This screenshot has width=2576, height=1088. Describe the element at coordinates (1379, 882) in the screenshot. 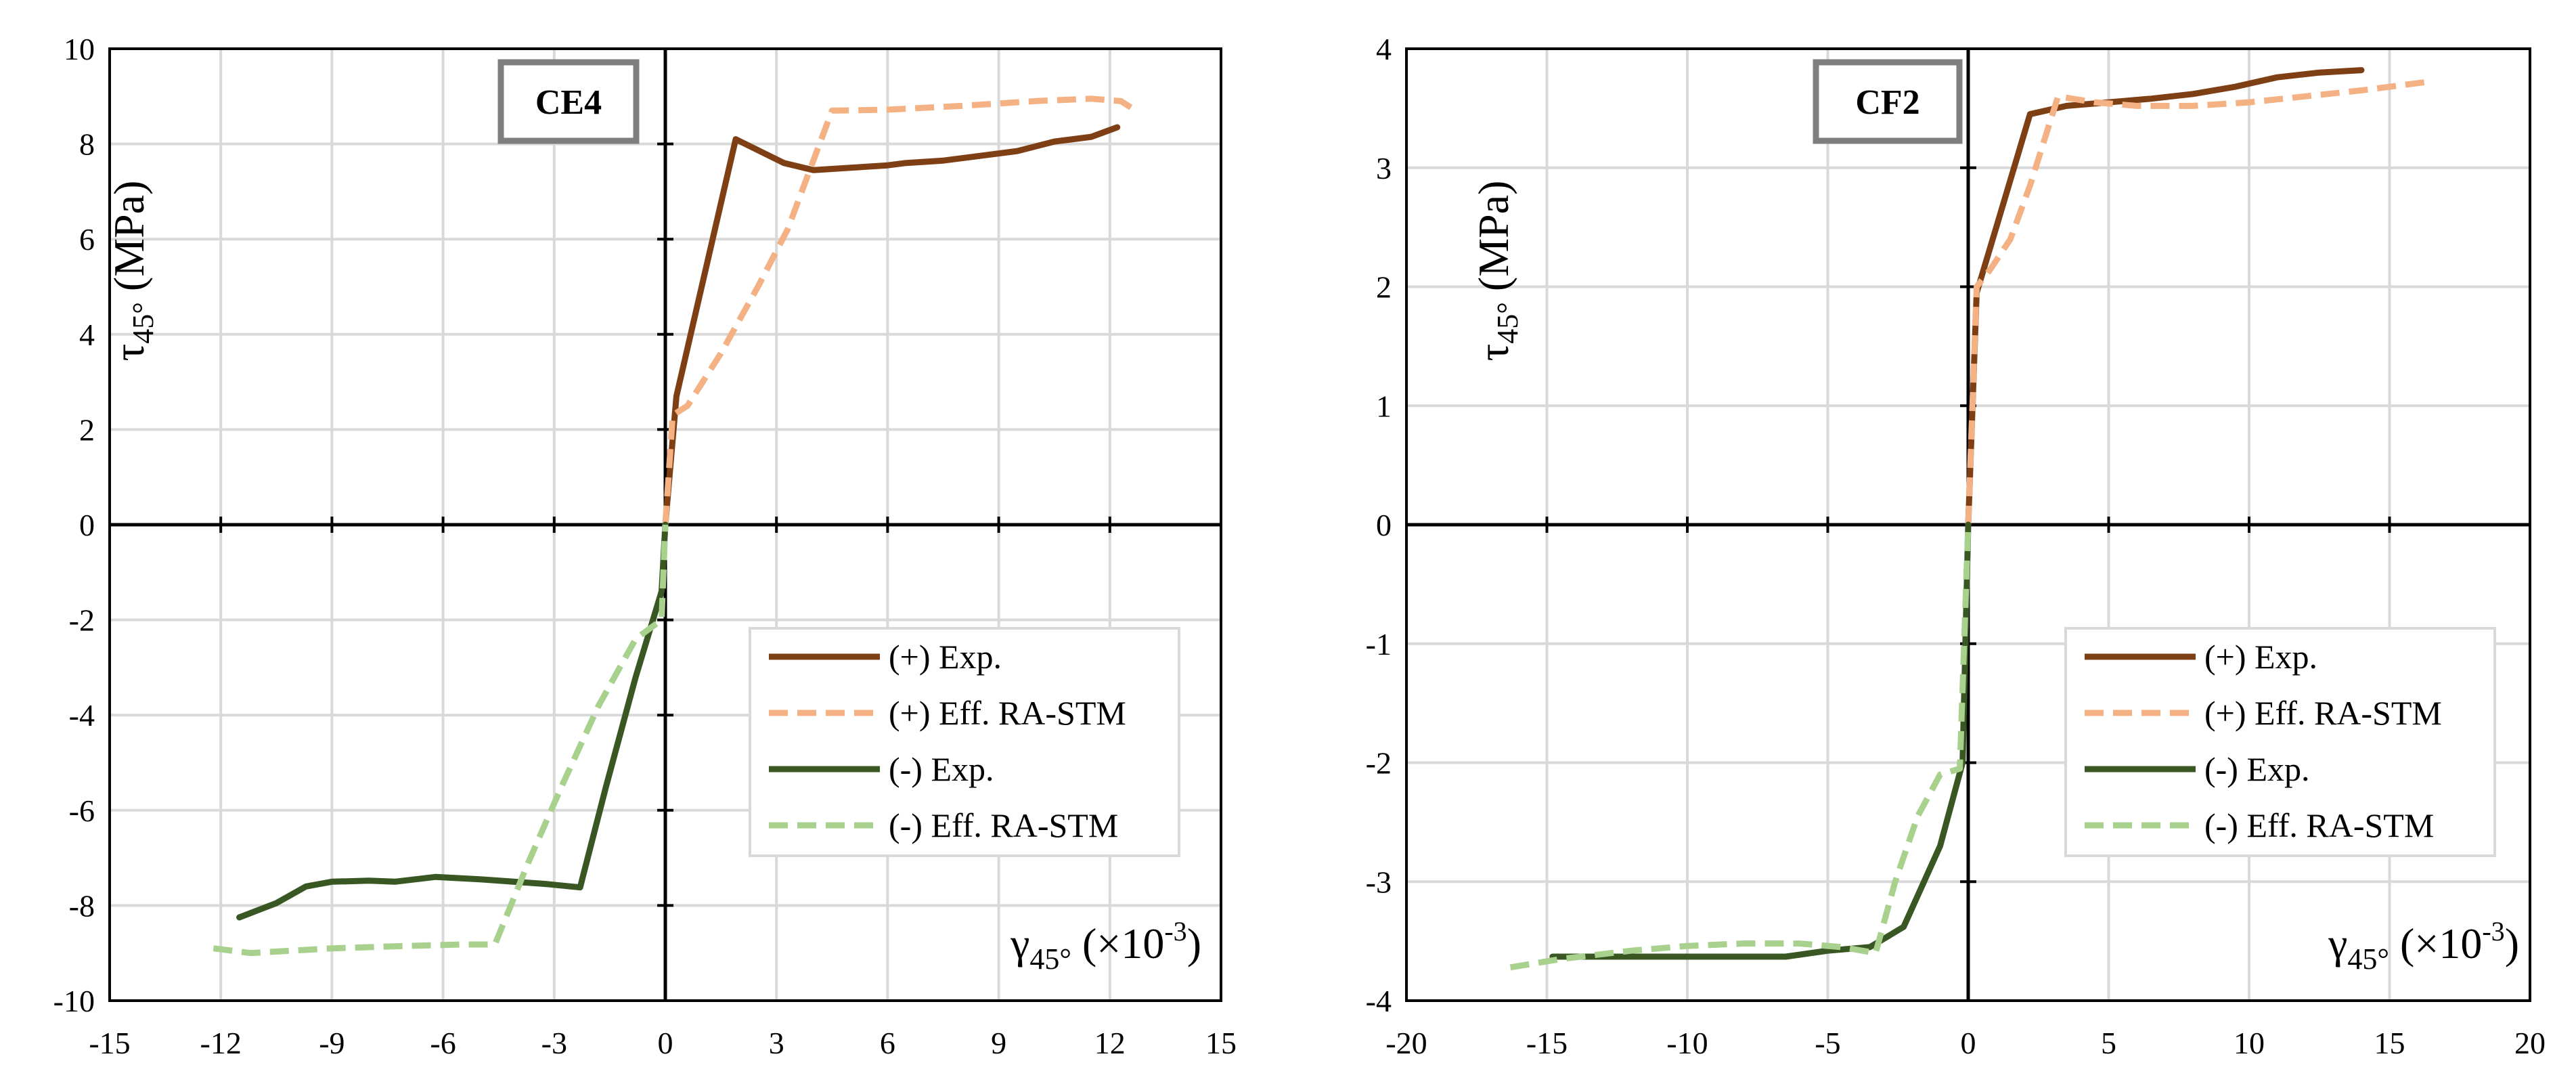

I see `y-tick-label: -3` at that location.